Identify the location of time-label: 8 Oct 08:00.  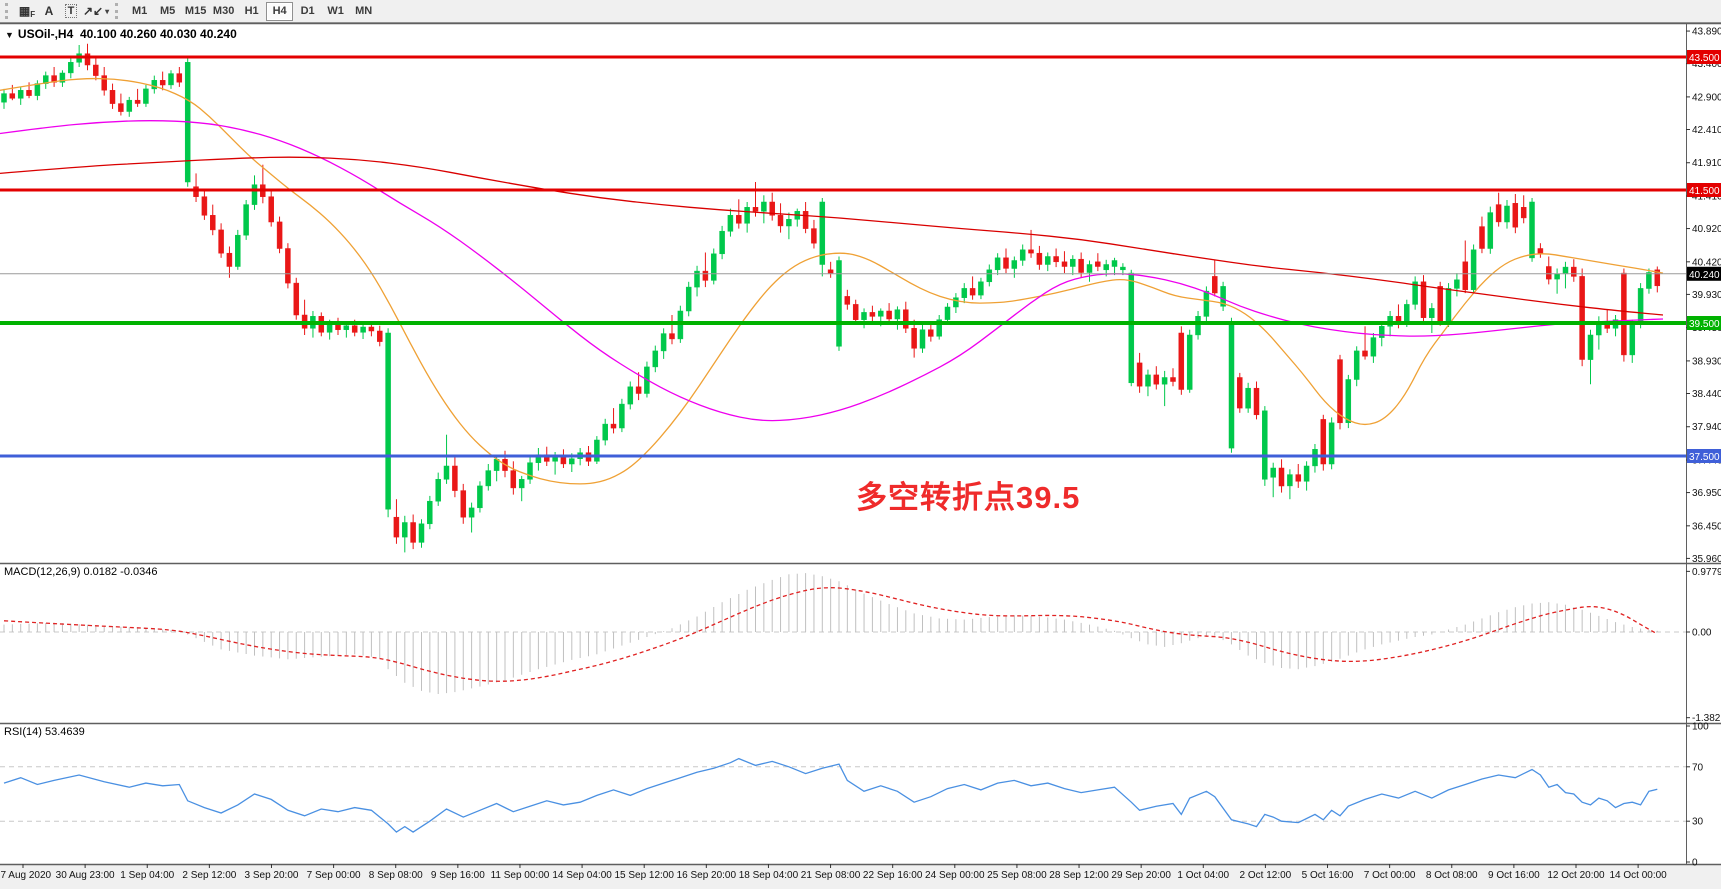
(1452, 875).